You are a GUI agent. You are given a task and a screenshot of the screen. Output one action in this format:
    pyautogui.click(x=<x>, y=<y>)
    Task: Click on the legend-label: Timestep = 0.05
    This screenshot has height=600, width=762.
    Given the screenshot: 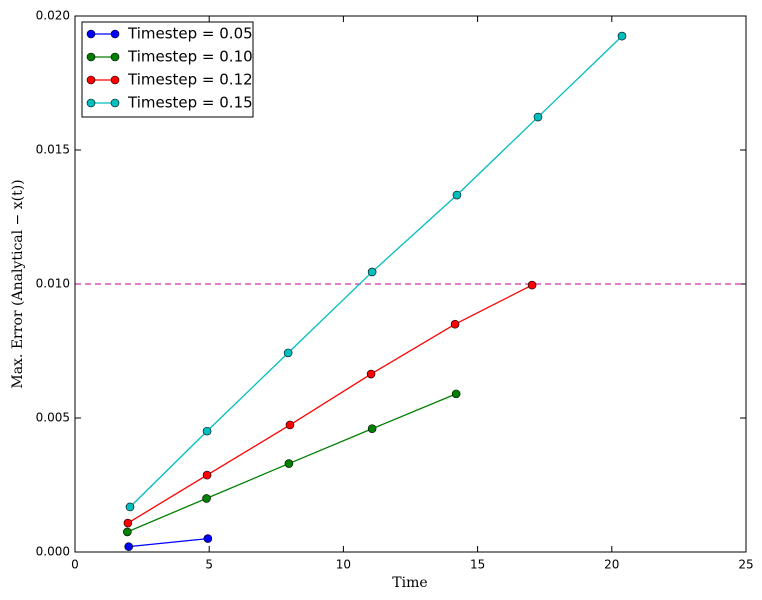 What is the action you would take?
    pyautogui.click(x=190, y=34)
    